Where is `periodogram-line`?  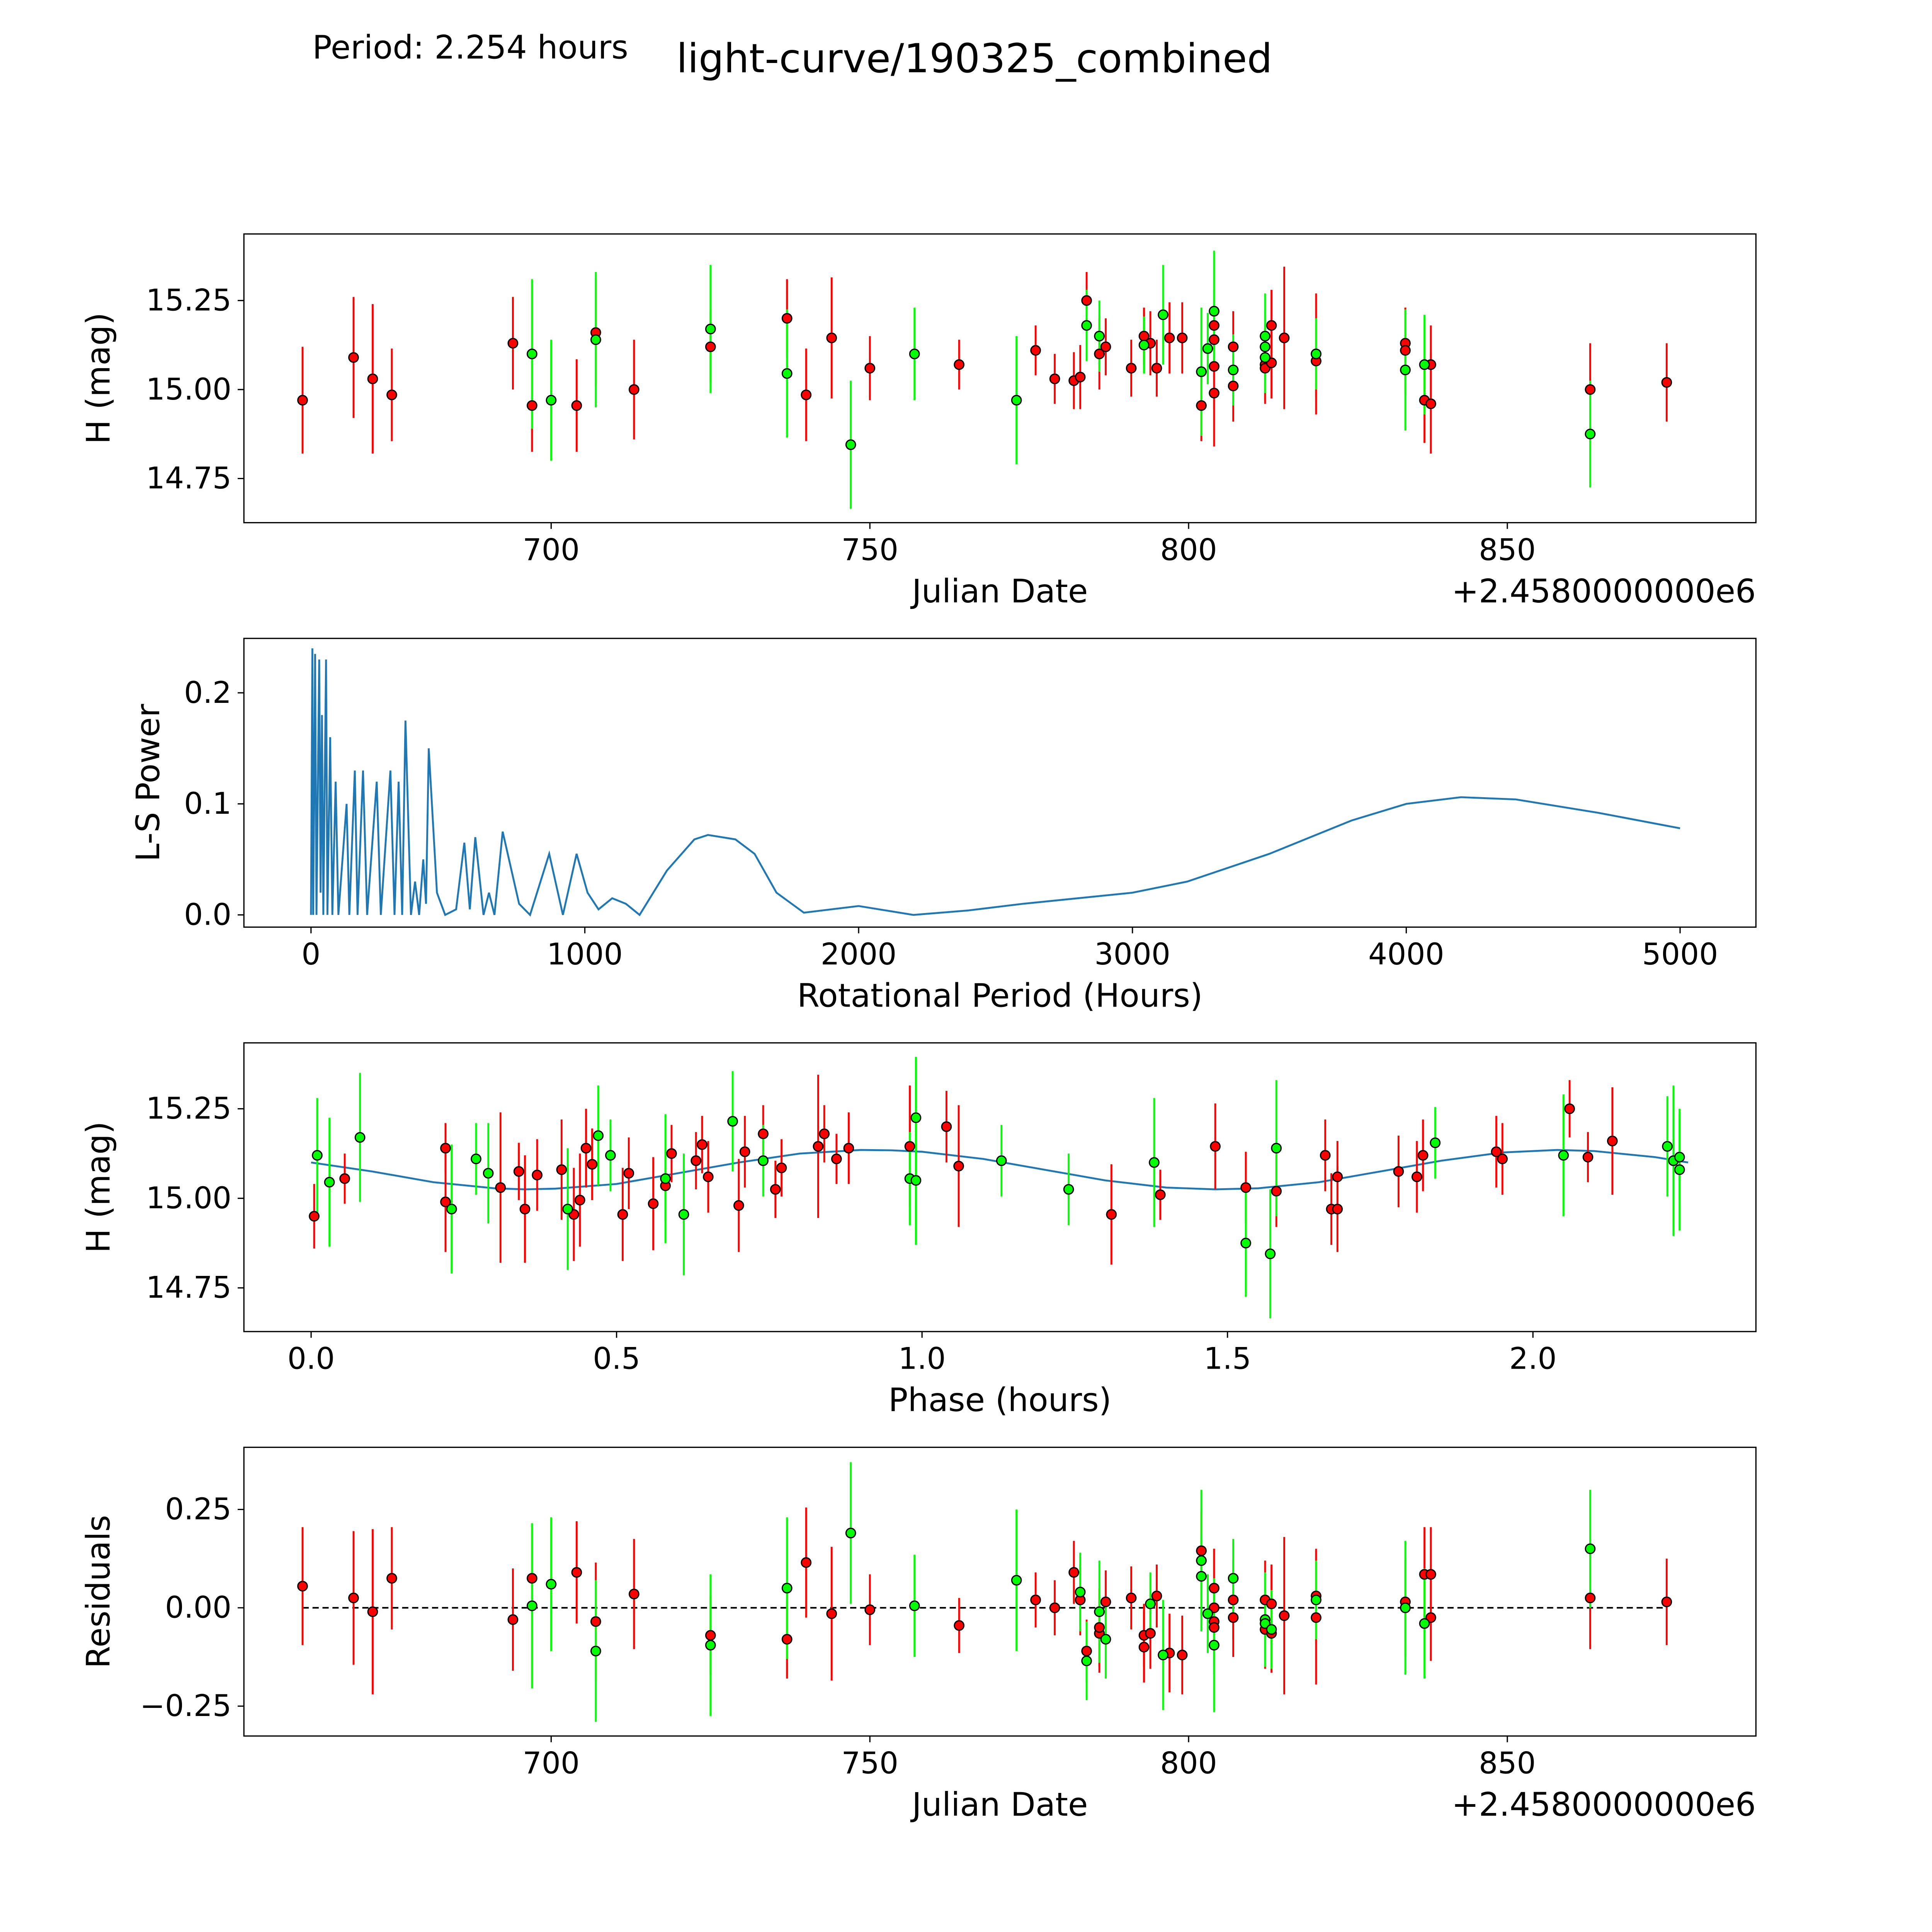
periodogram-line is located at coordinates (995, 783).